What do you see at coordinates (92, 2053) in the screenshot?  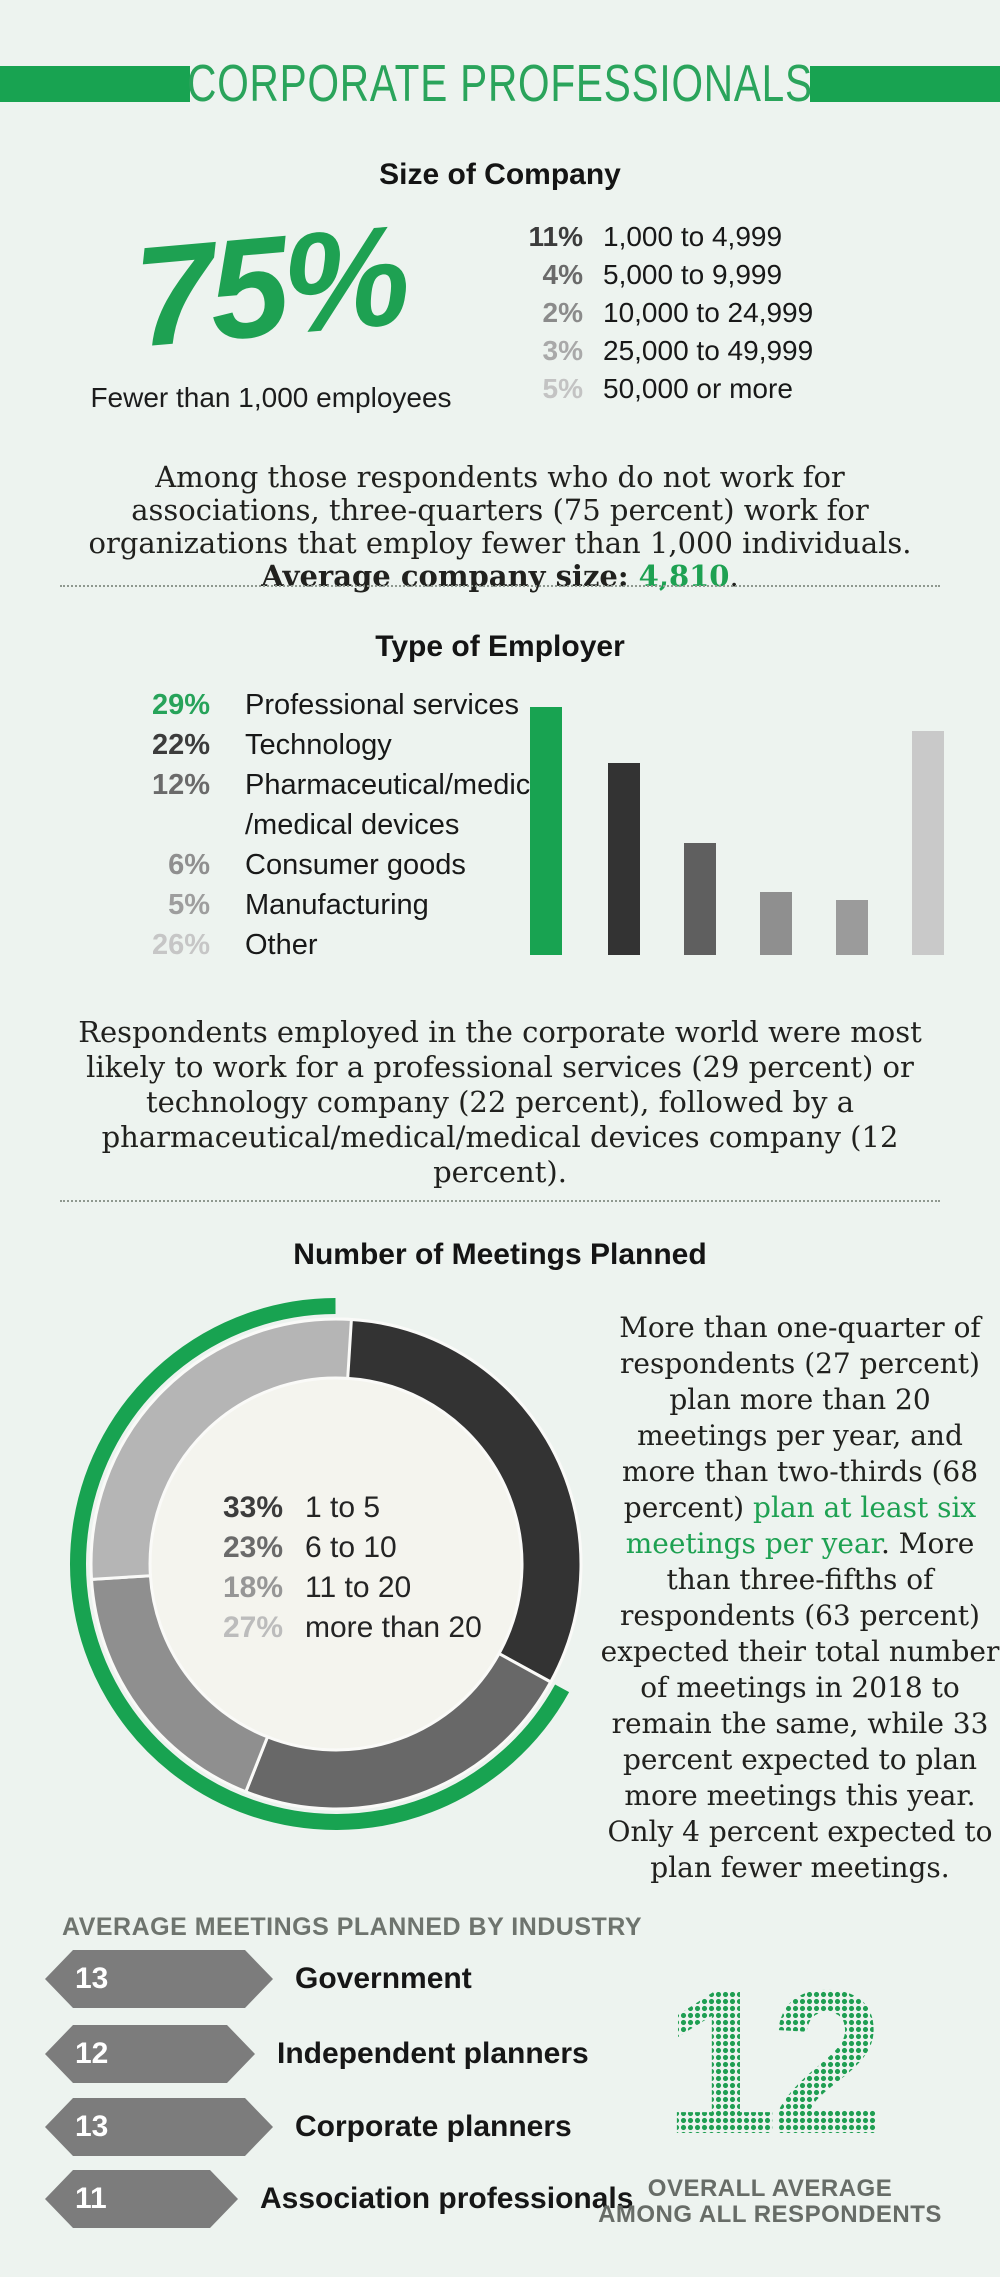 I see `arrow-value: 12` at bounding box center [92, 2053].